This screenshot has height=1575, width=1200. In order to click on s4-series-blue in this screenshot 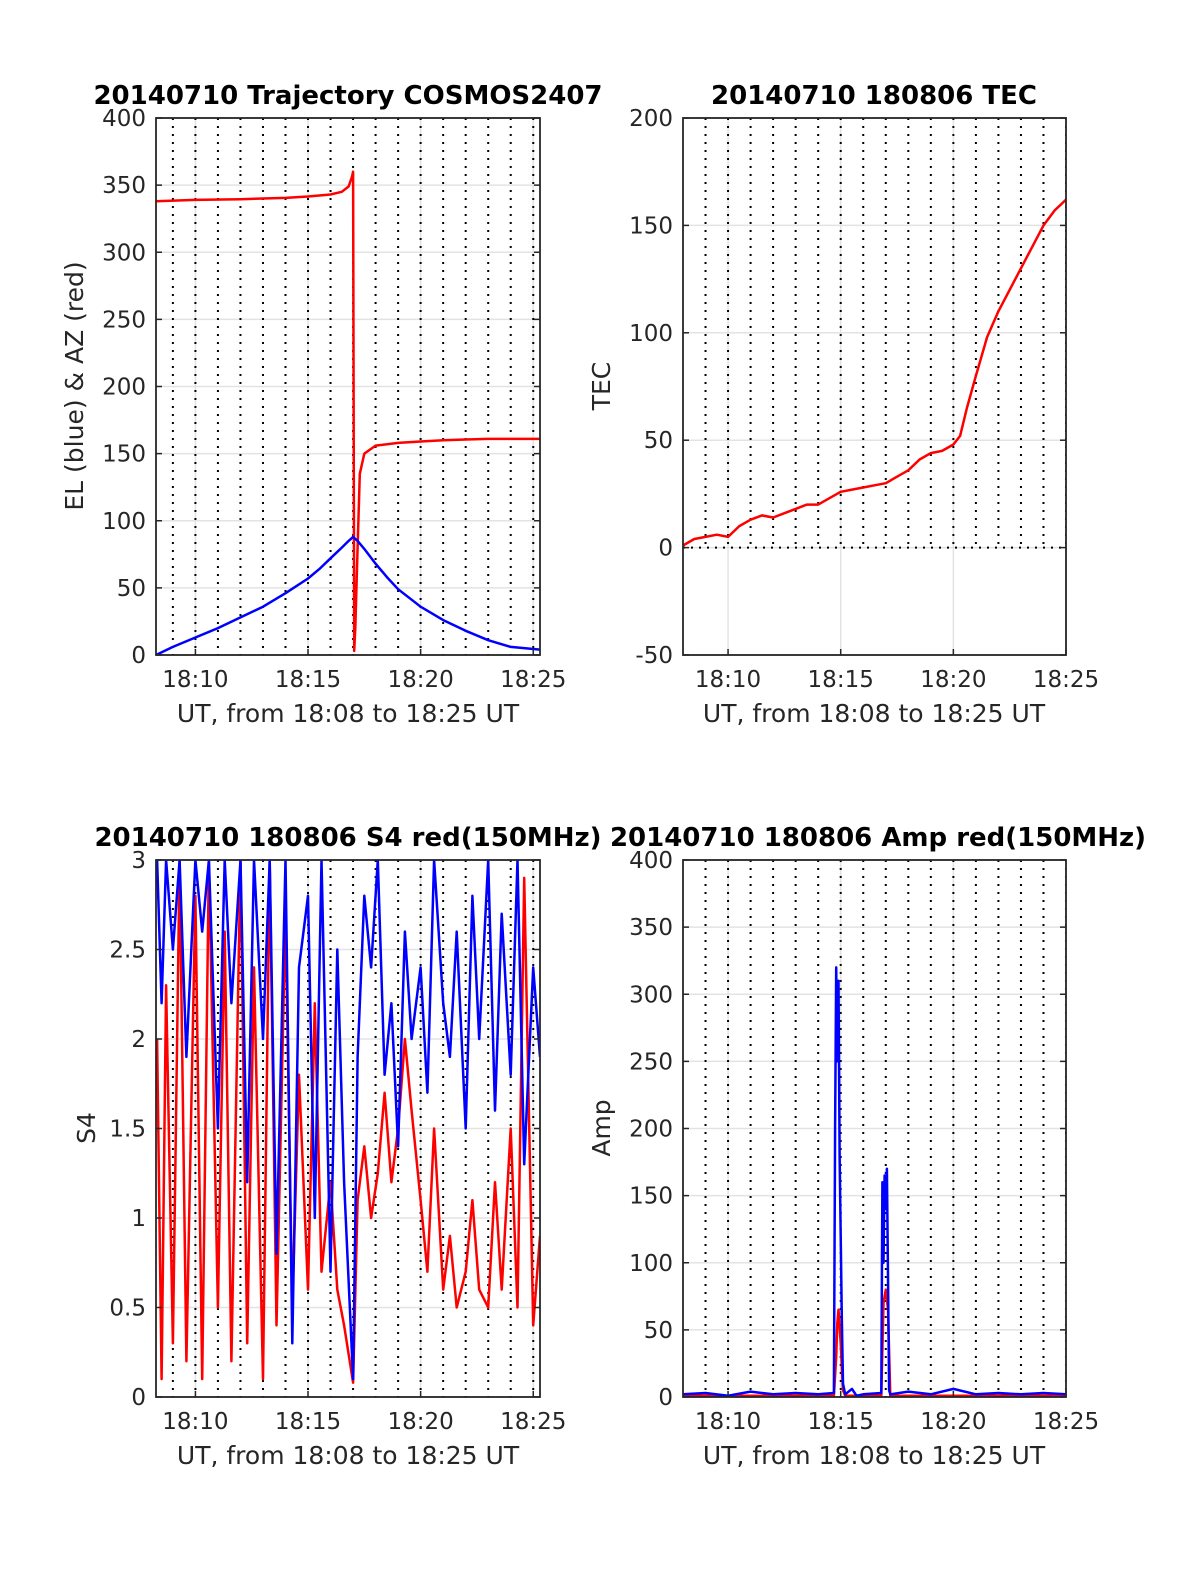, I will do `click(348, 1120)`.